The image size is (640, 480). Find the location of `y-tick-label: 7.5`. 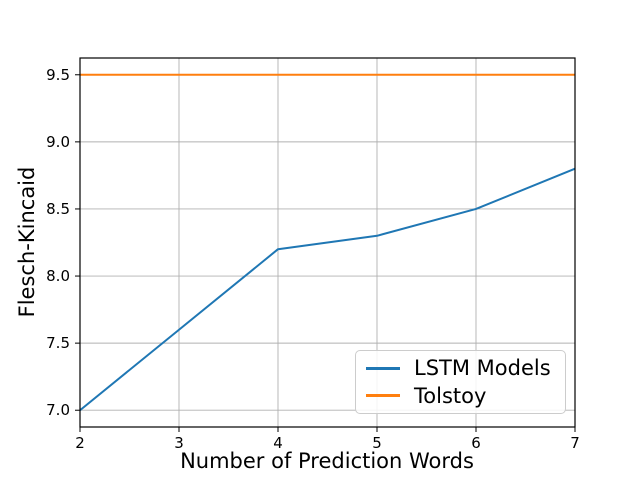

y-tick-label: 7.5 is located at coordinates (58, 343).